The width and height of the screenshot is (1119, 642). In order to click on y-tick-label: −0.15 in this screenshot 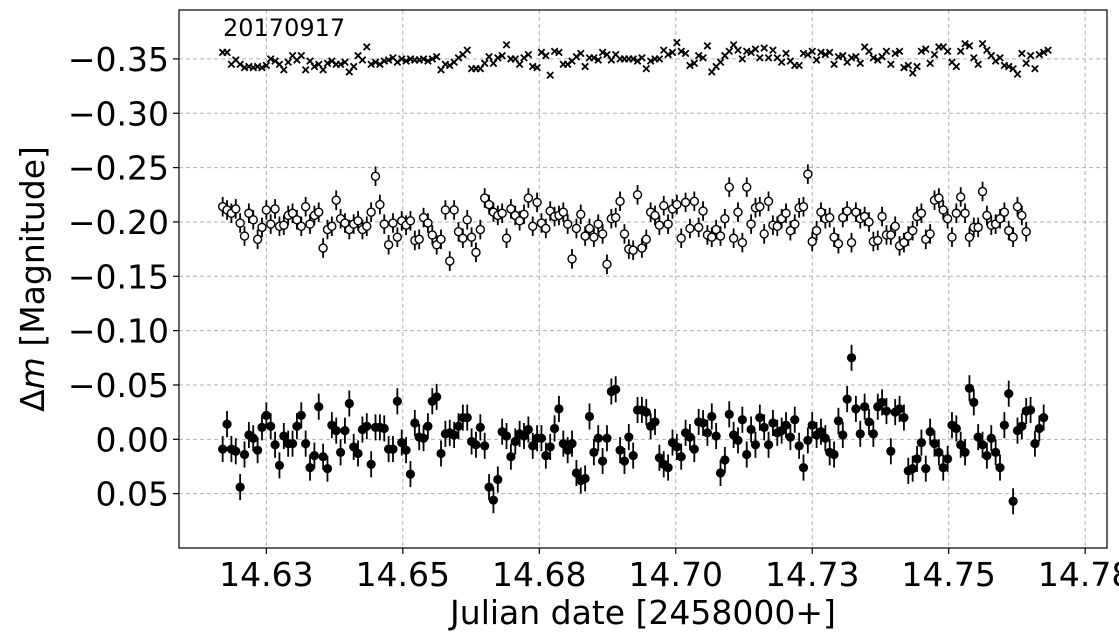, I will do `click(118, 276)`.